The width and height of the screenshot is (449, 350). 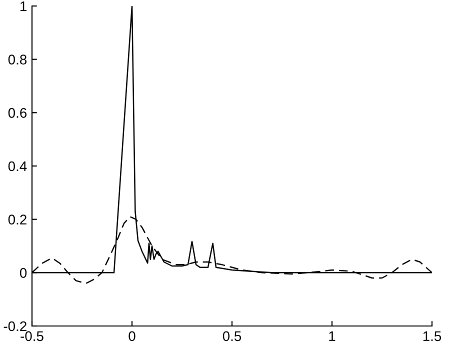 What do you see at coordinates (132, 336) in the screenshot?
I see `x-tick-label: 0` at bounding box center [132, 336].